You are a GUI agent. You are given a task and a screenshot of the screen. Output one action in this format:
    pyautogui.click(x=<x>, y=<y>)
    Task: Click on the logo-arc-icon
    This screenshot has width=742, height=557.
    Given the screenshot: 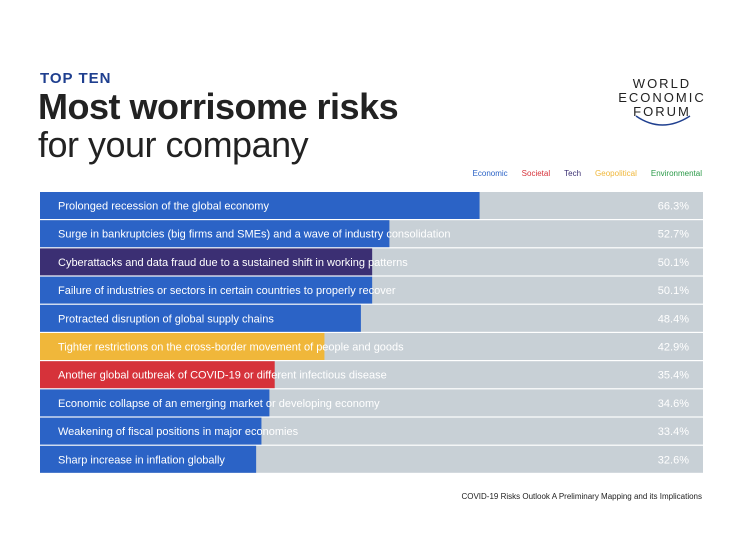 What is the action you would take?
    pyautogui.click(x=663, y=120)
    